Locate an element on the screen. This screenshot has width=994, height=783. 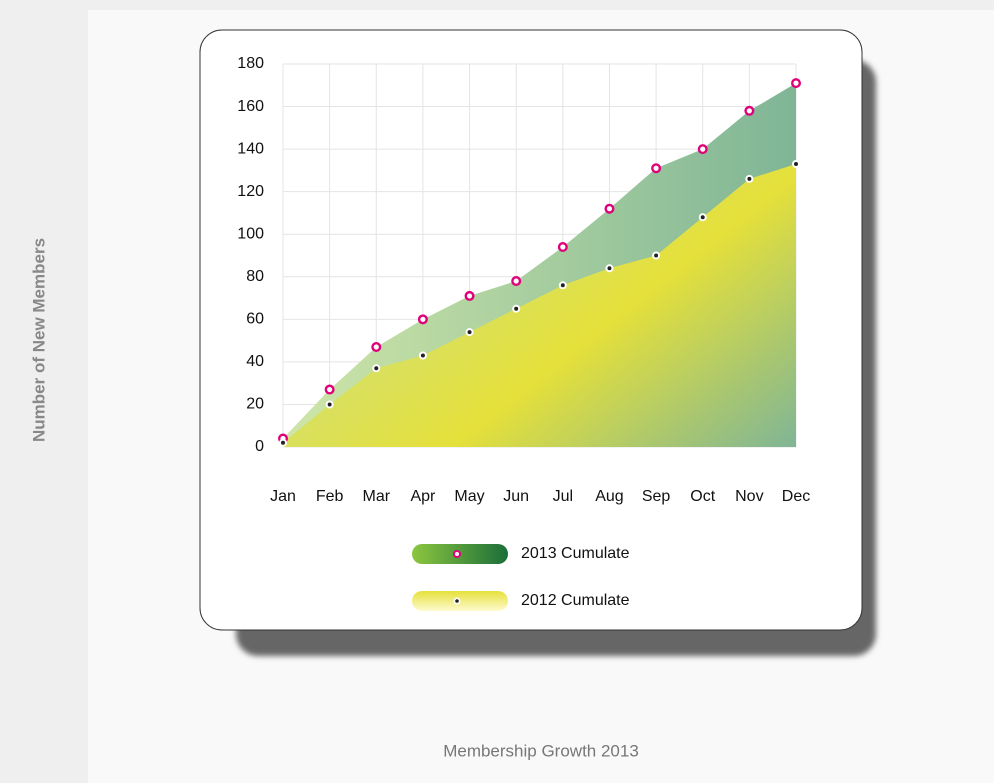
y-tick-label: 20 is located at coordinates (255, 404).